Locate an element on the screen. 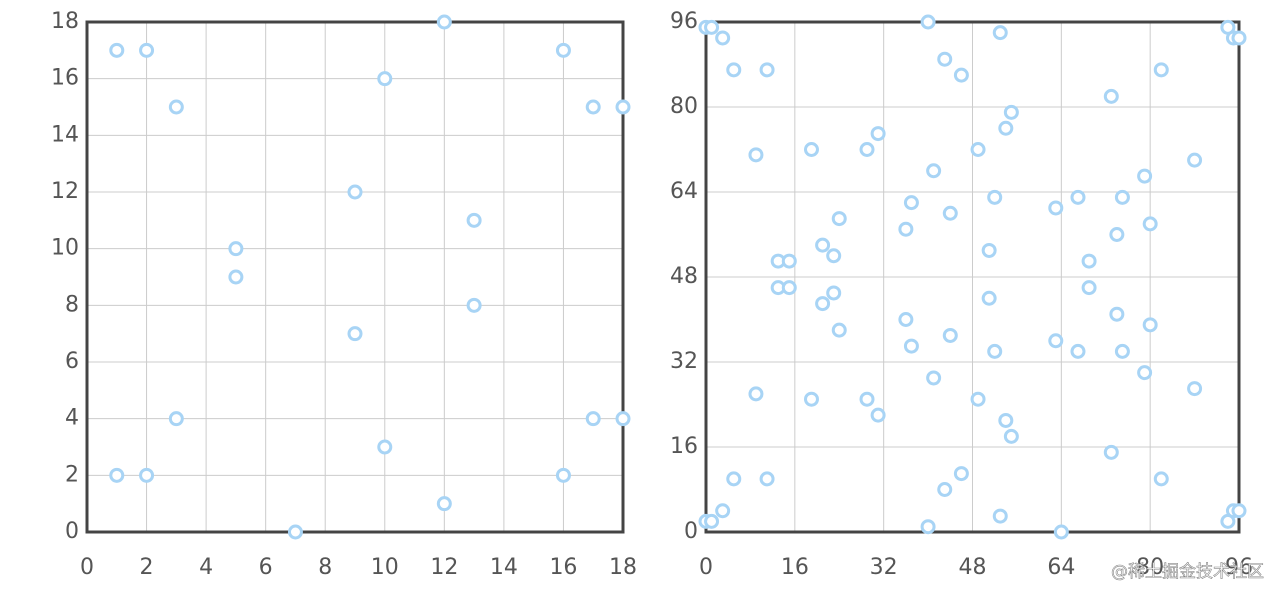  watermark: @稀土掘金技术社区 is located at coordinates (1187, 572).